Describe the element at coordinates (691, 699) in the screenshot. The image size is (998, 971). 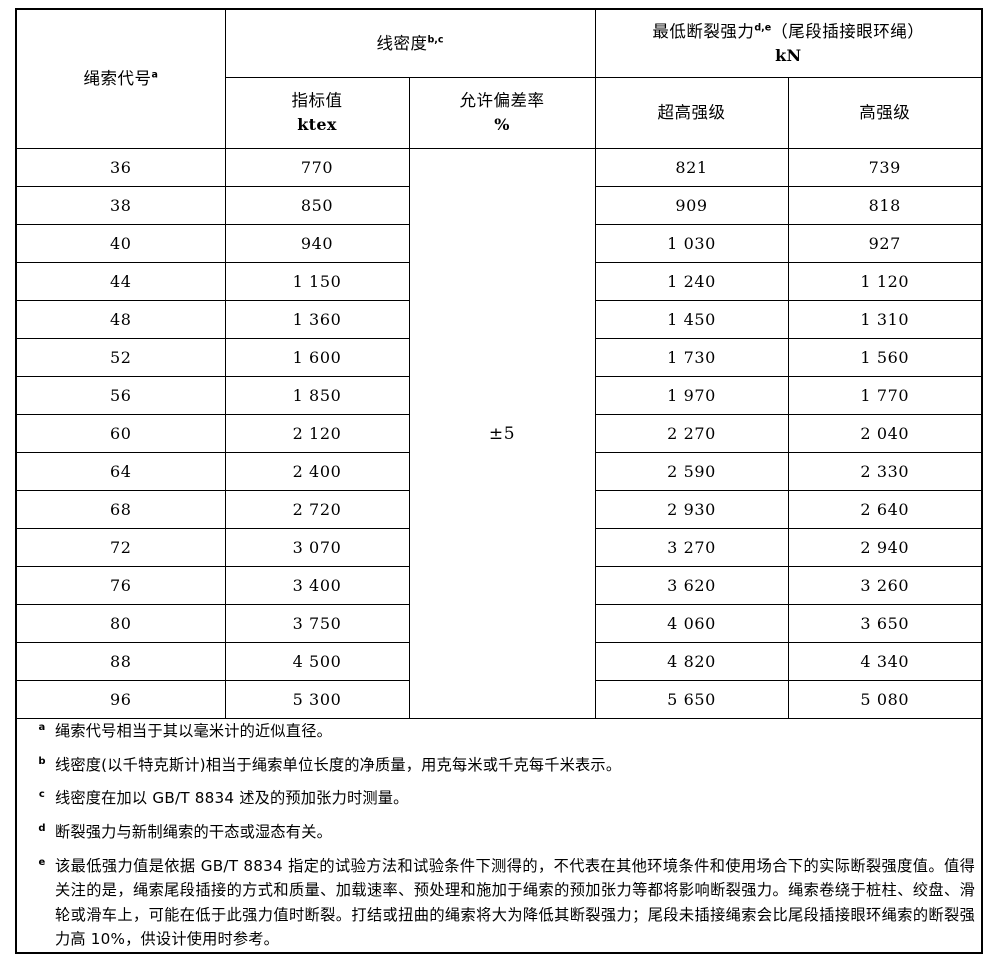
I see `cell-ultra-high-grade: 5 650` at that location.